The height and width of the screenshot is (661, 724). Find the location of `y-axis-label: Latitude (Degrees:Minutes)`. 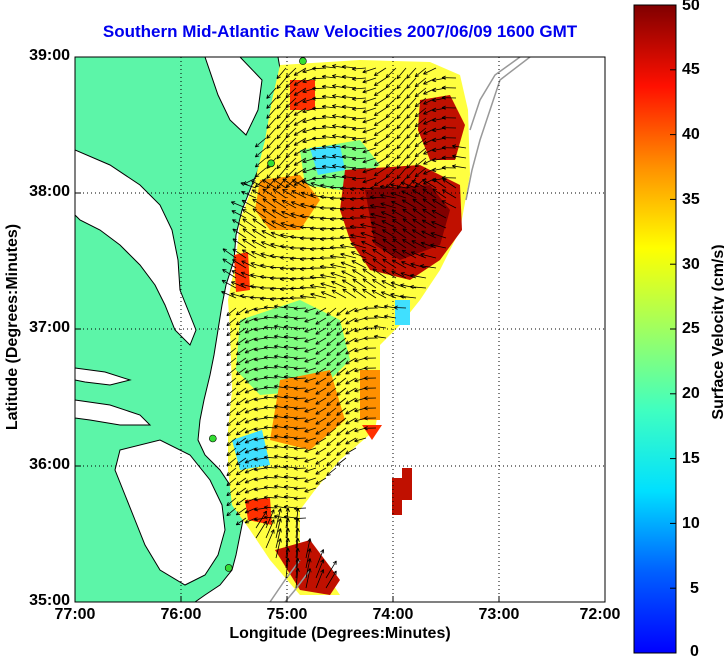

y-axis-label: Latitude (Degrees:Minutes) is located at coordinates (12, 327).